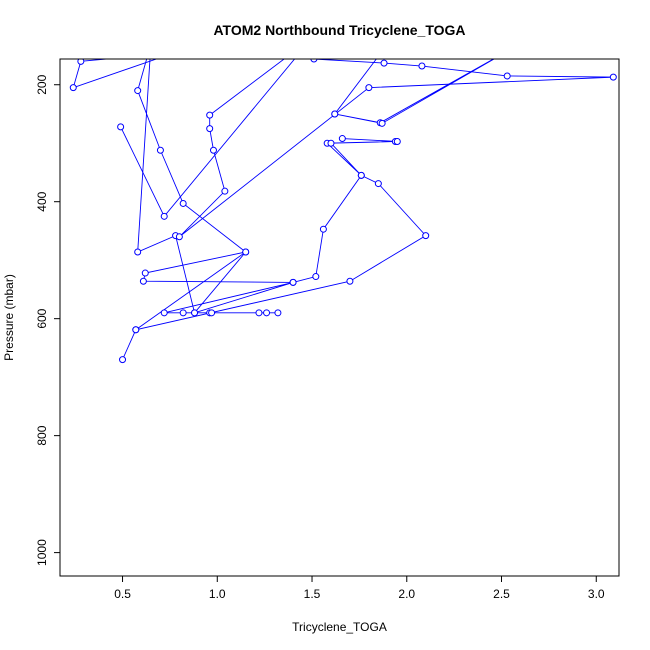 This screenshot has width=650, height=650. I want to click on x-axis: 0.5 1.0 1.5 2.0 2.5 3.0, so click(359, 588).